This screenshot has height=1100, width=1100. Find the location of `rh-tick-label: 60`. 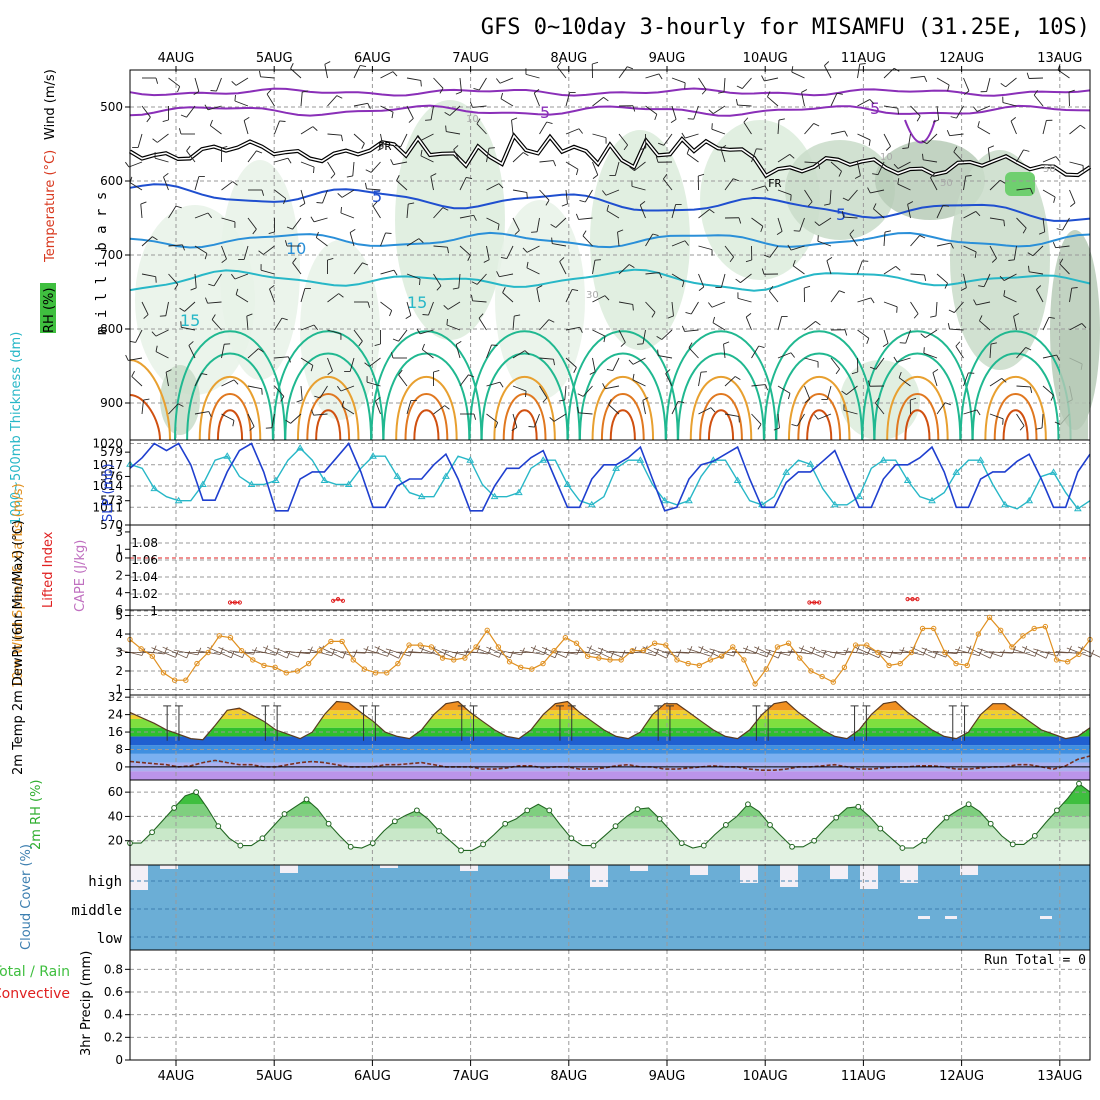

rh-tick-label: 60 is located at coordinates (115, 792).